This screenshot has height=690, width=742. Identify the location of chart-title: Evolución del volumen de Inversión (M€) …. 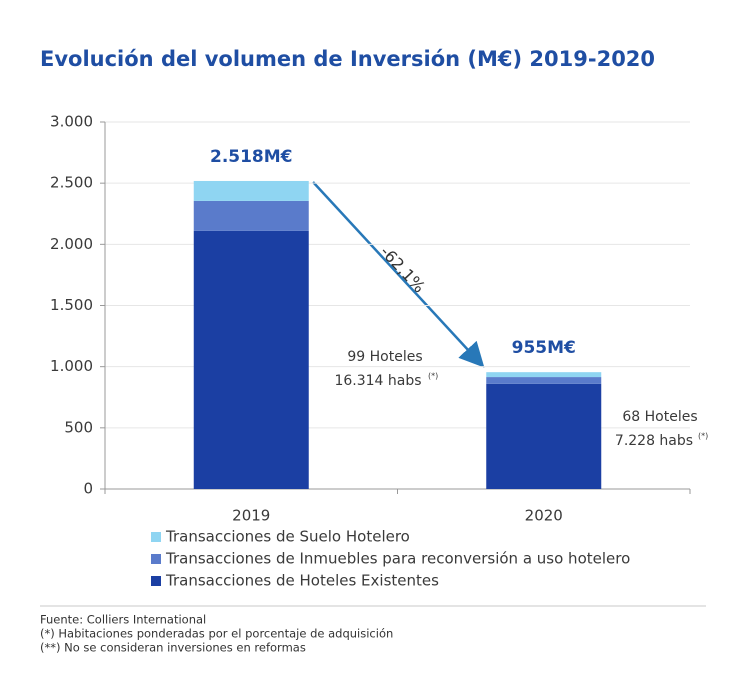
(347, 59).